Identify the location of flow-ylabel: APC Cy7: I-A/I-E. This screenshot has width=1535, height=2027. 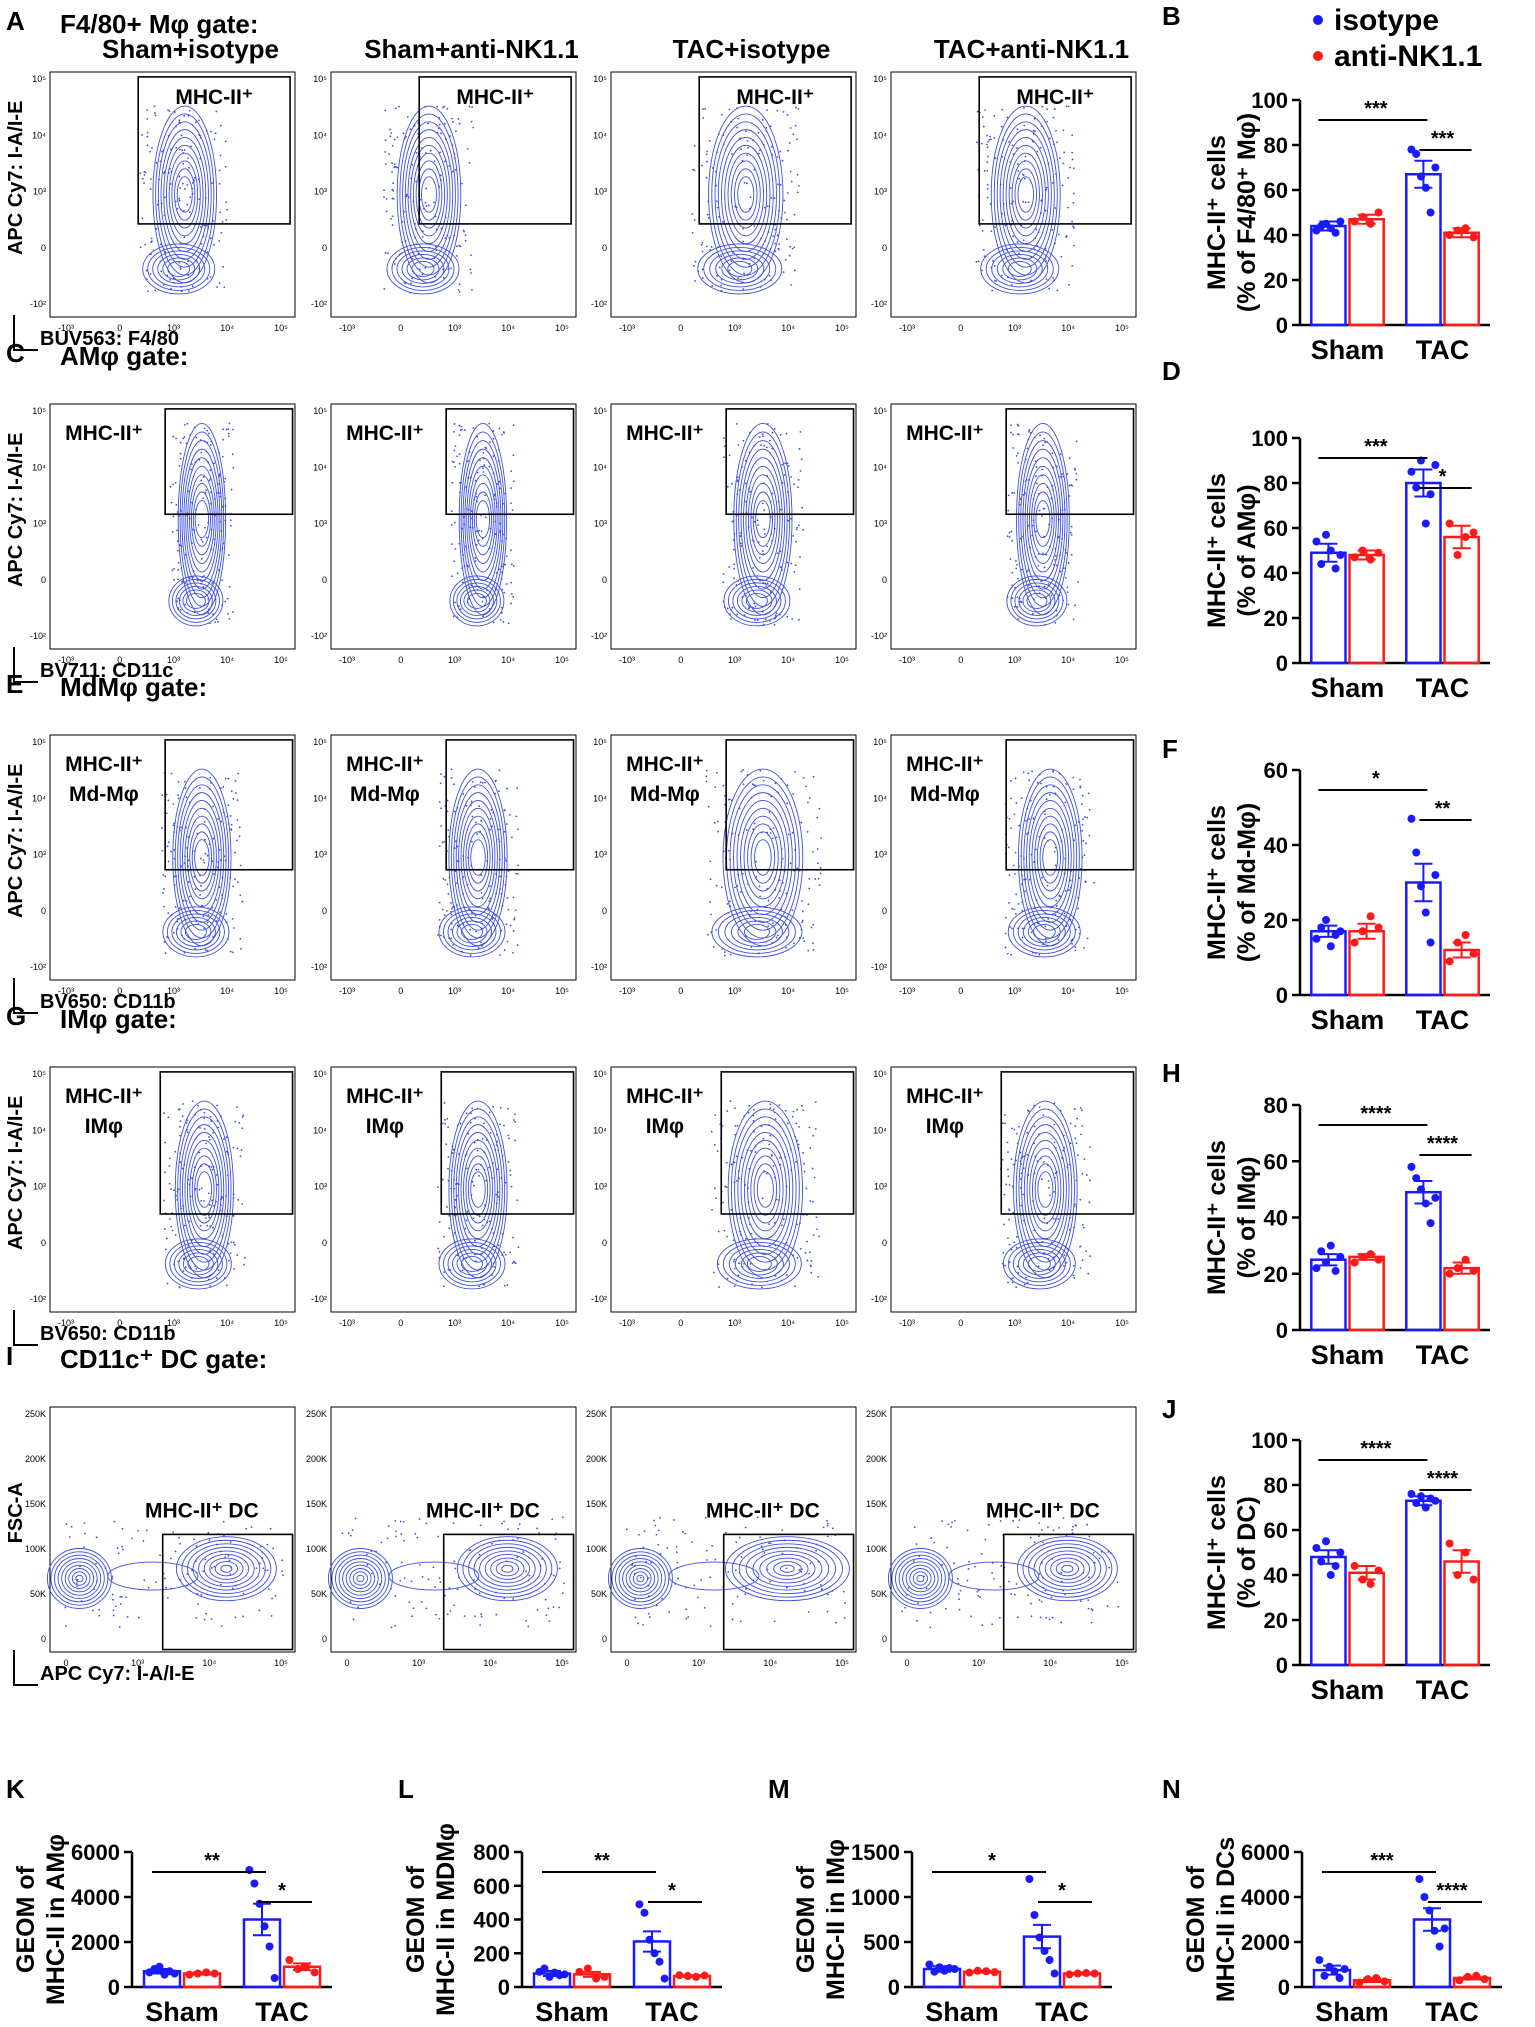
(16, 510).